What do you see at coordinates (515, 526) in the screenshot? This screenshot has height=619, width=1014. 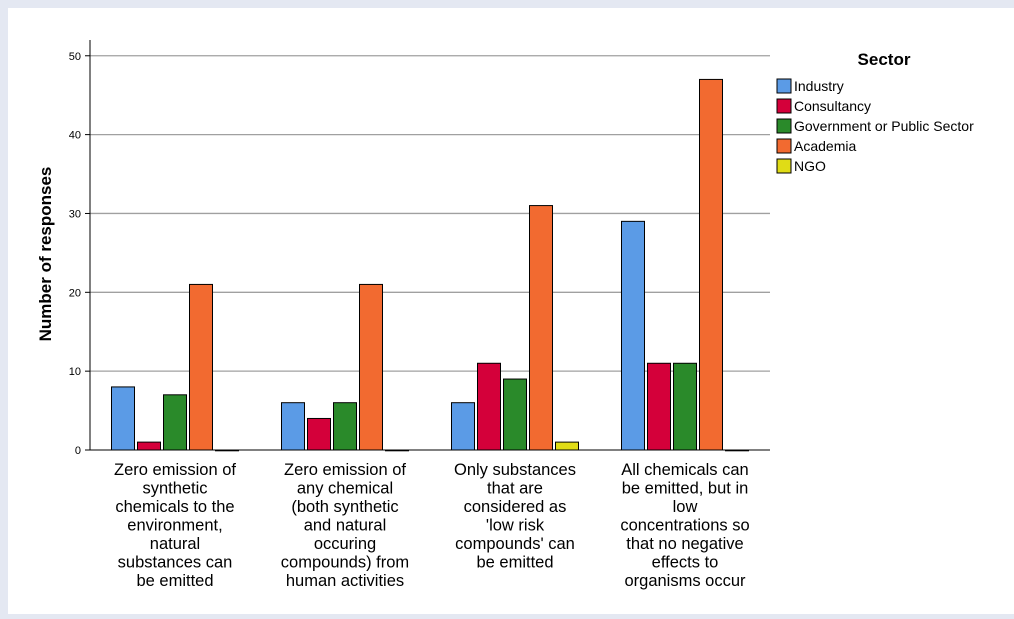 I see `x-category-line: 'low risk` at bounding box center [515, 526].